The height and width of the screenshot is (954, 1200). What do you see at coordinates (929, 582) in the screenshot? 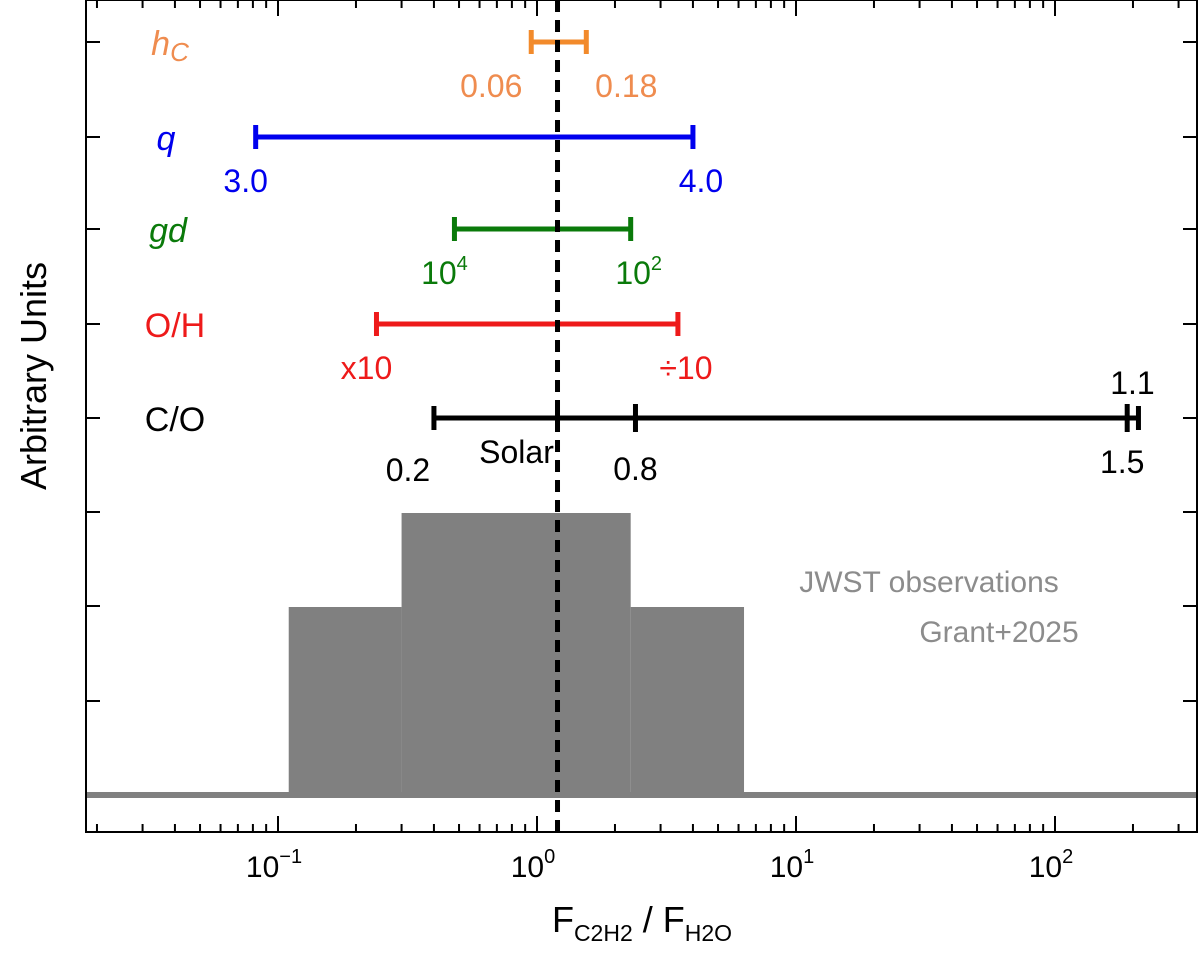
I see `histogram-label: JWST observations` at bounding box center [929, 582].